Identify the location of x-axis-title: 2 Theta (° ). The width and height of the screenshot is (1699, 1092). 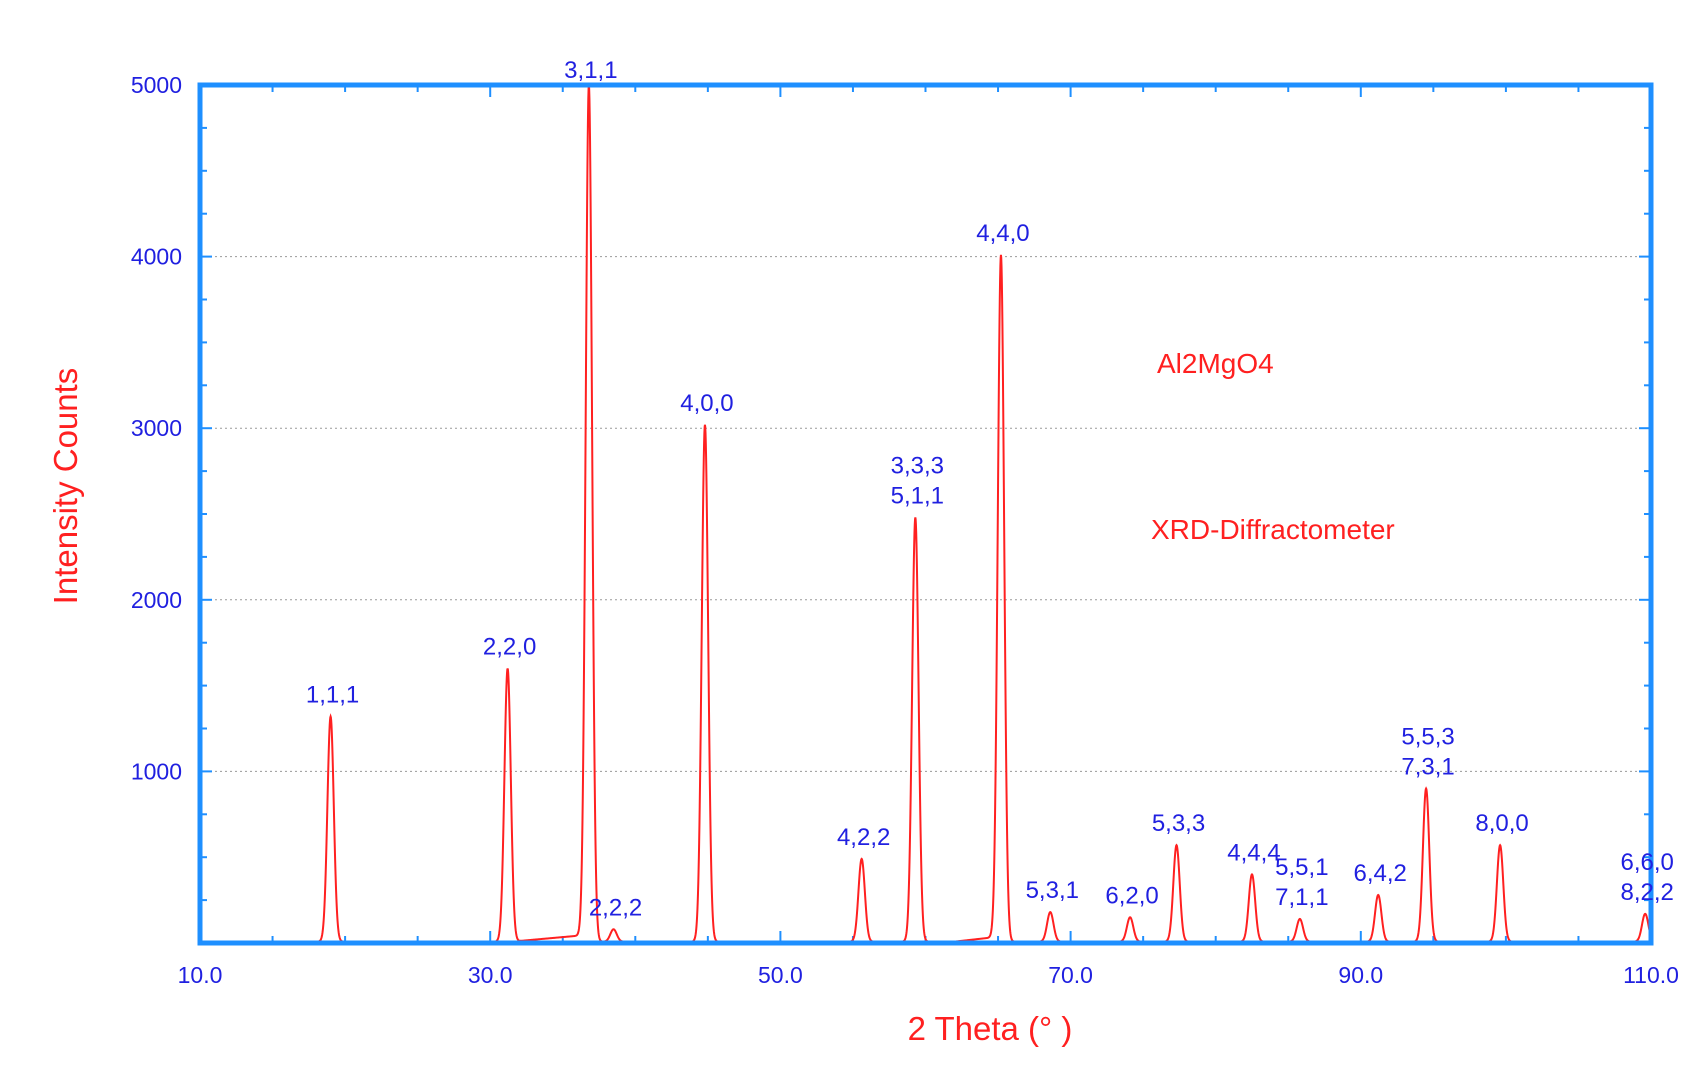
(990, 1028).